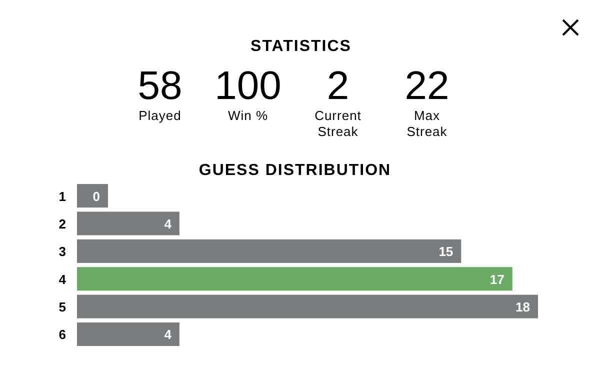 The image size is (603, 365). I want to click on y-tick-label: 4, so click(62, 279).